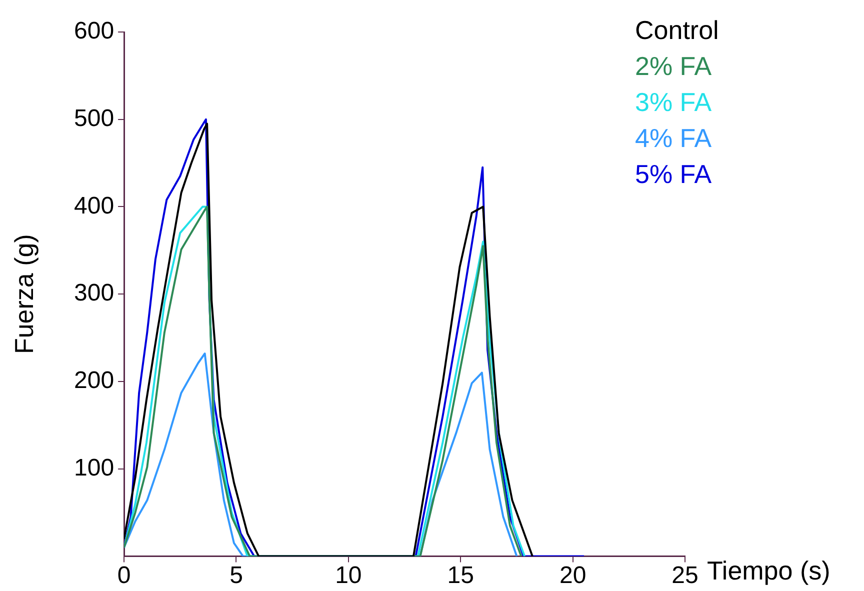 The image size is (864, 591). What do you see at coordinates (94, 206) in the screenshot?
I see `y-tick-label: 400` at bounding box center [94, 206].